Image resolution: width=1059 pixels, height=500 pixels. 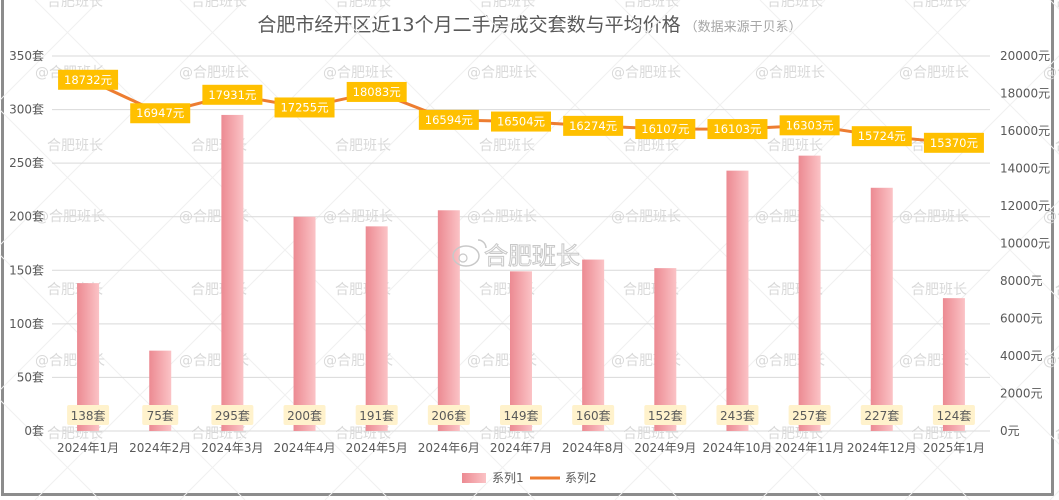 What do you see at coordinates (1025, 56) in the screenshot?
I see `y-right-tick-label: 20000元` at bounding box center [1025, 56].